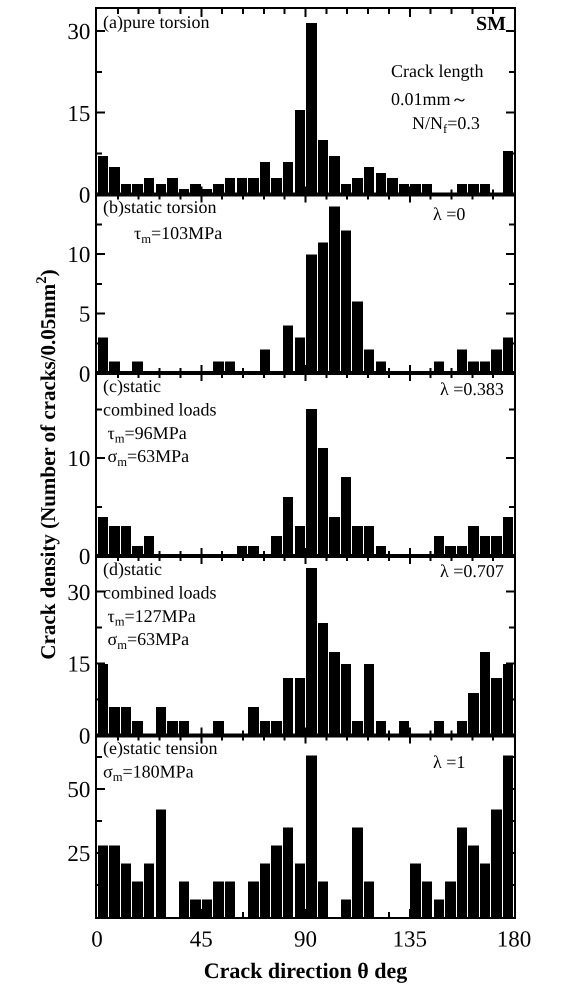 This screenshot has height=996, width=568. I want to click on x-tick-label: 90, so click(305, 939).